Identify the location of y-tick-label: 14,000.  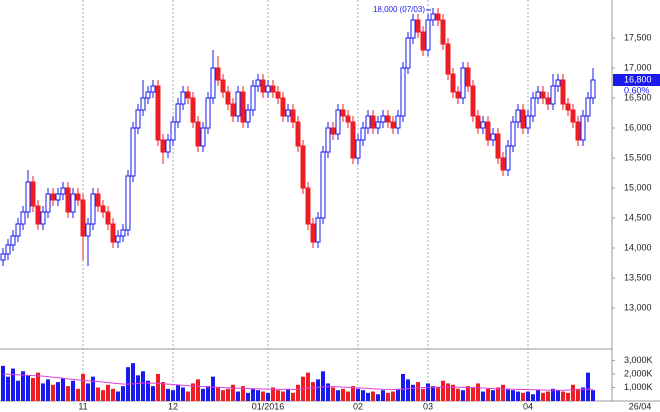
(638, 247).